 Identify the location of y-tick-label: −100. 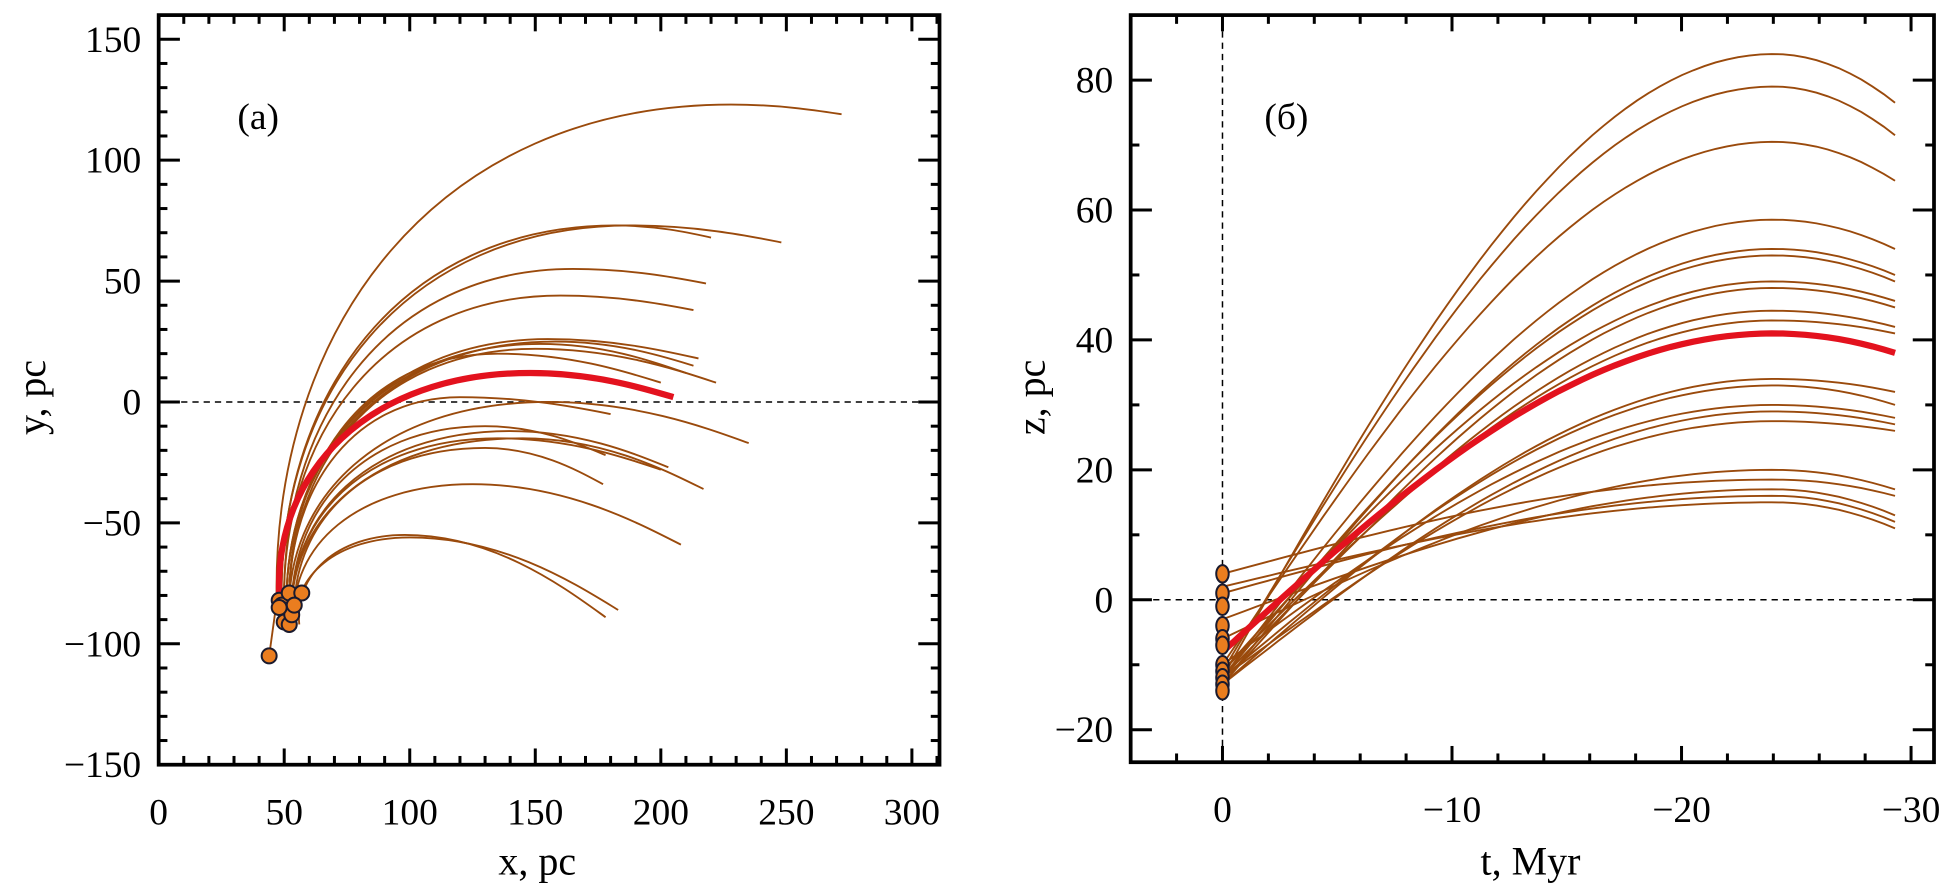
(102, 644).